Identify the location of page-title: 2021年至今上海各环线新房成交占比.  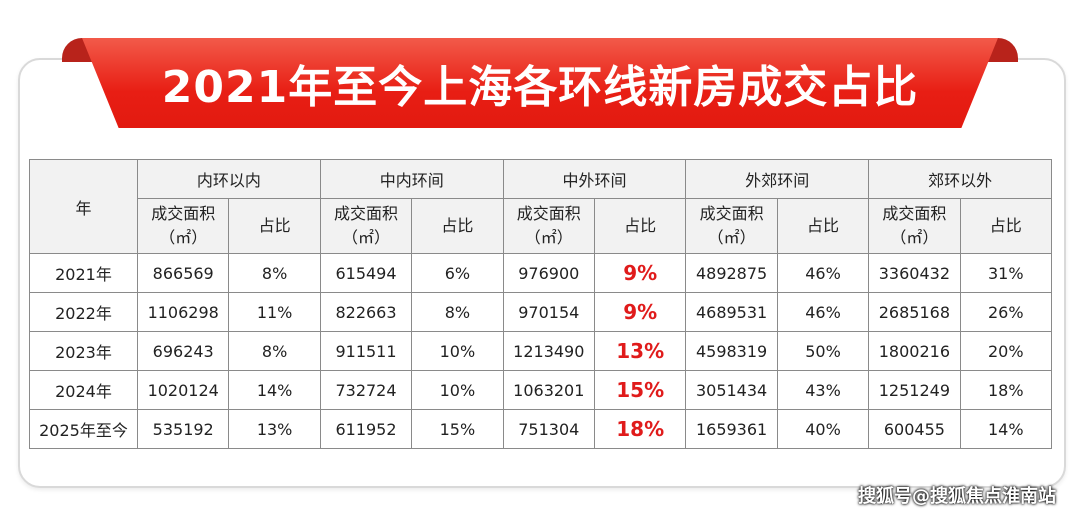
(540, 87).